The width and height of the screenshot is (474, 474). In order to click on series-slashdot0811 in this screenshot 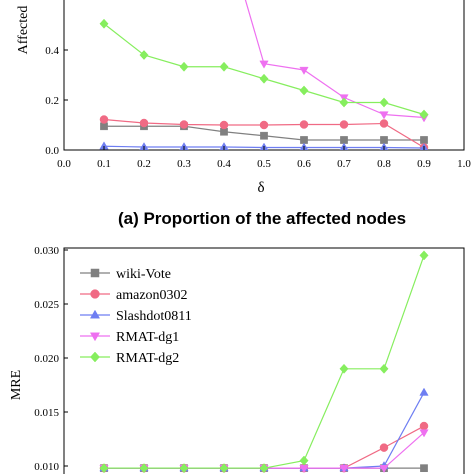, I will do `click(264, 429)`.